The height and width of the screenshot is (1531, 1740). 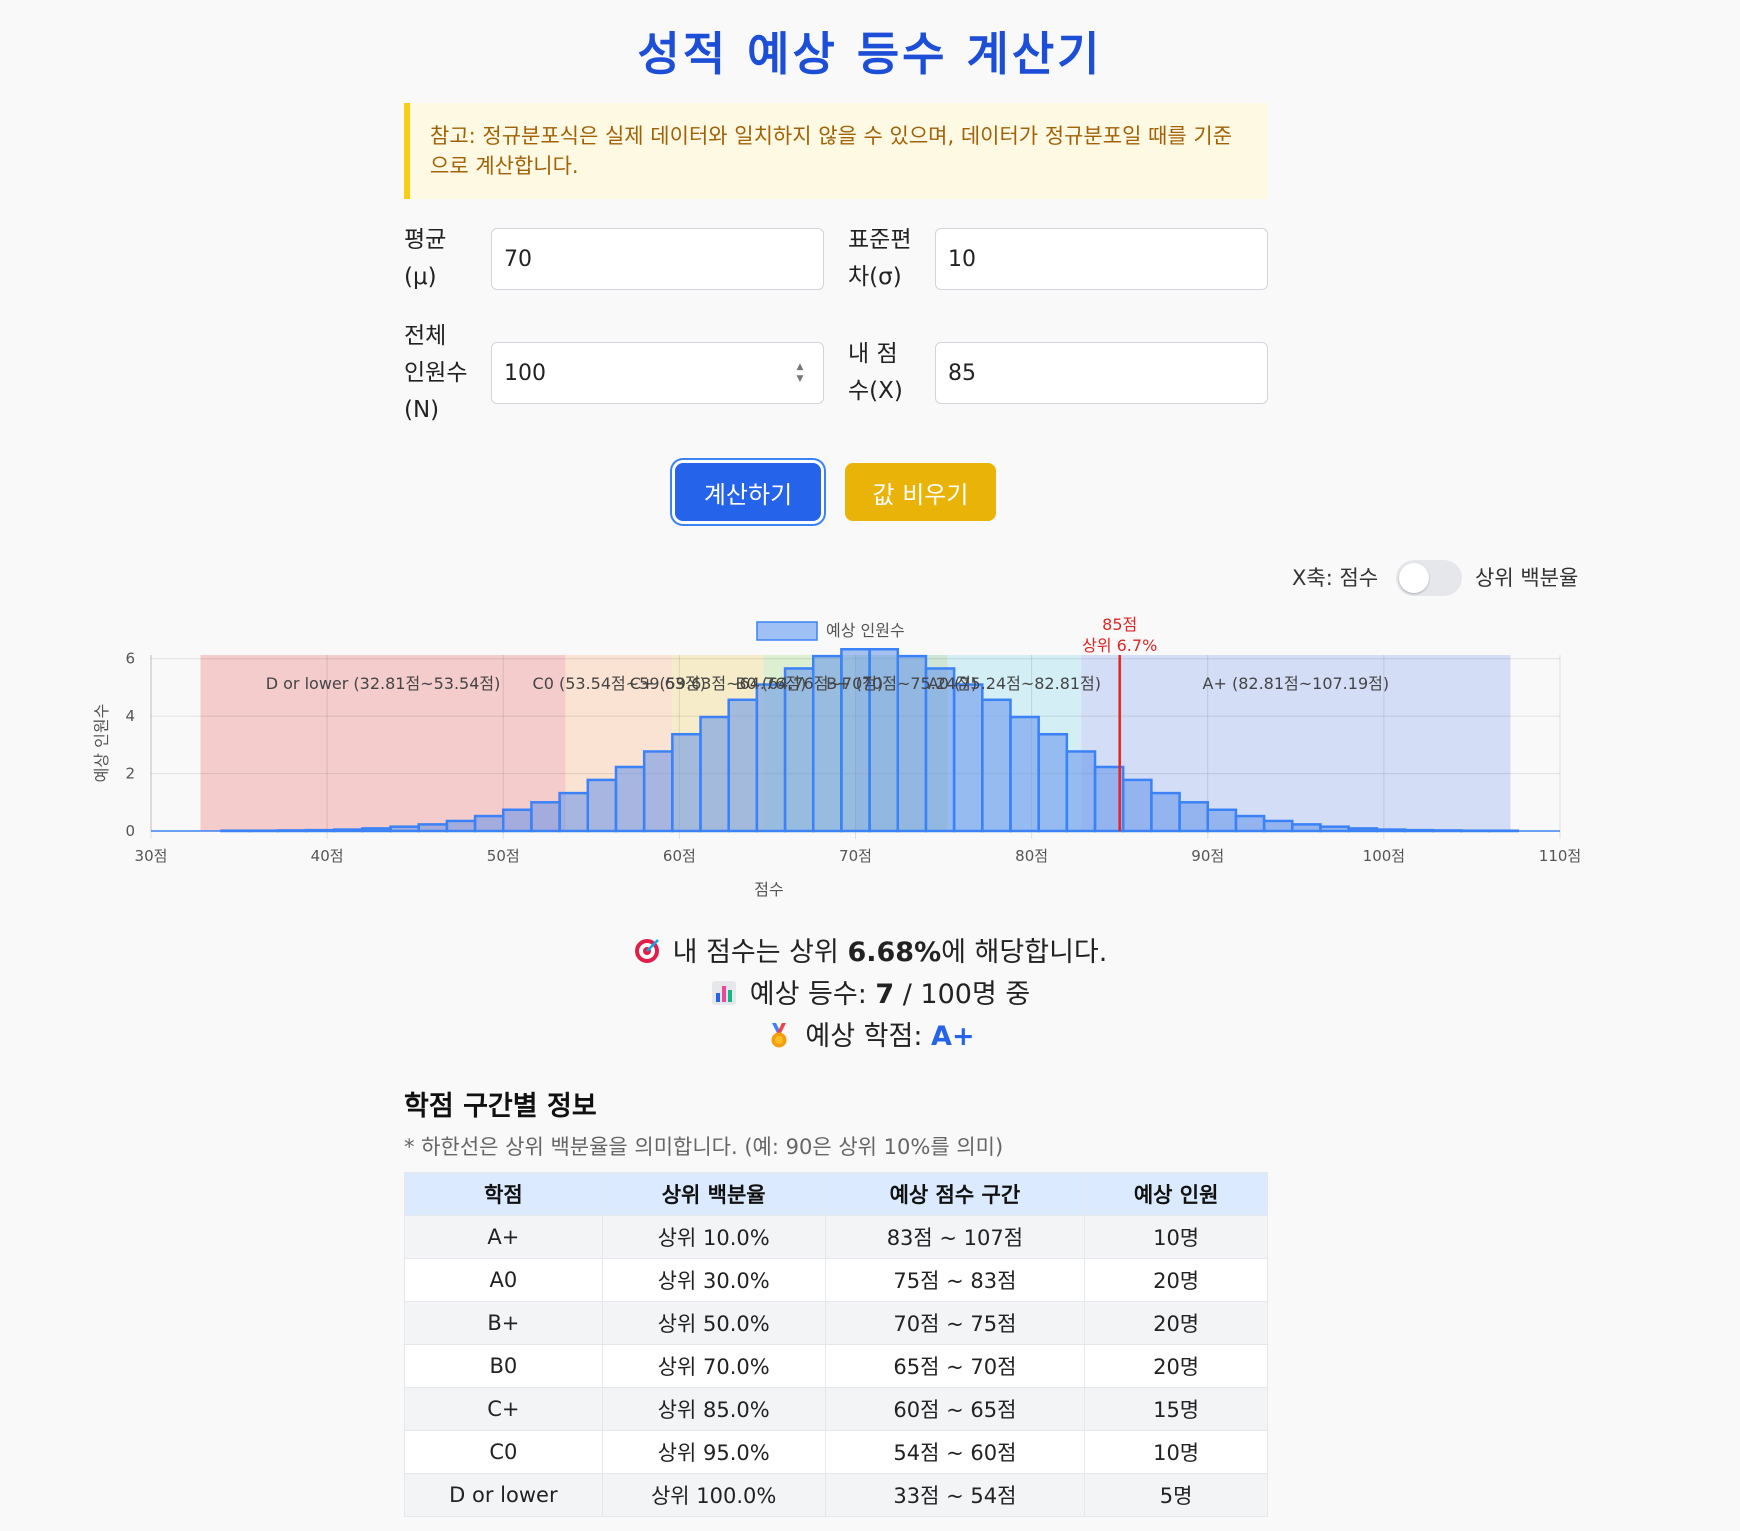 I want to click on x-tick-label: 40점, so click(x=327, y=856).